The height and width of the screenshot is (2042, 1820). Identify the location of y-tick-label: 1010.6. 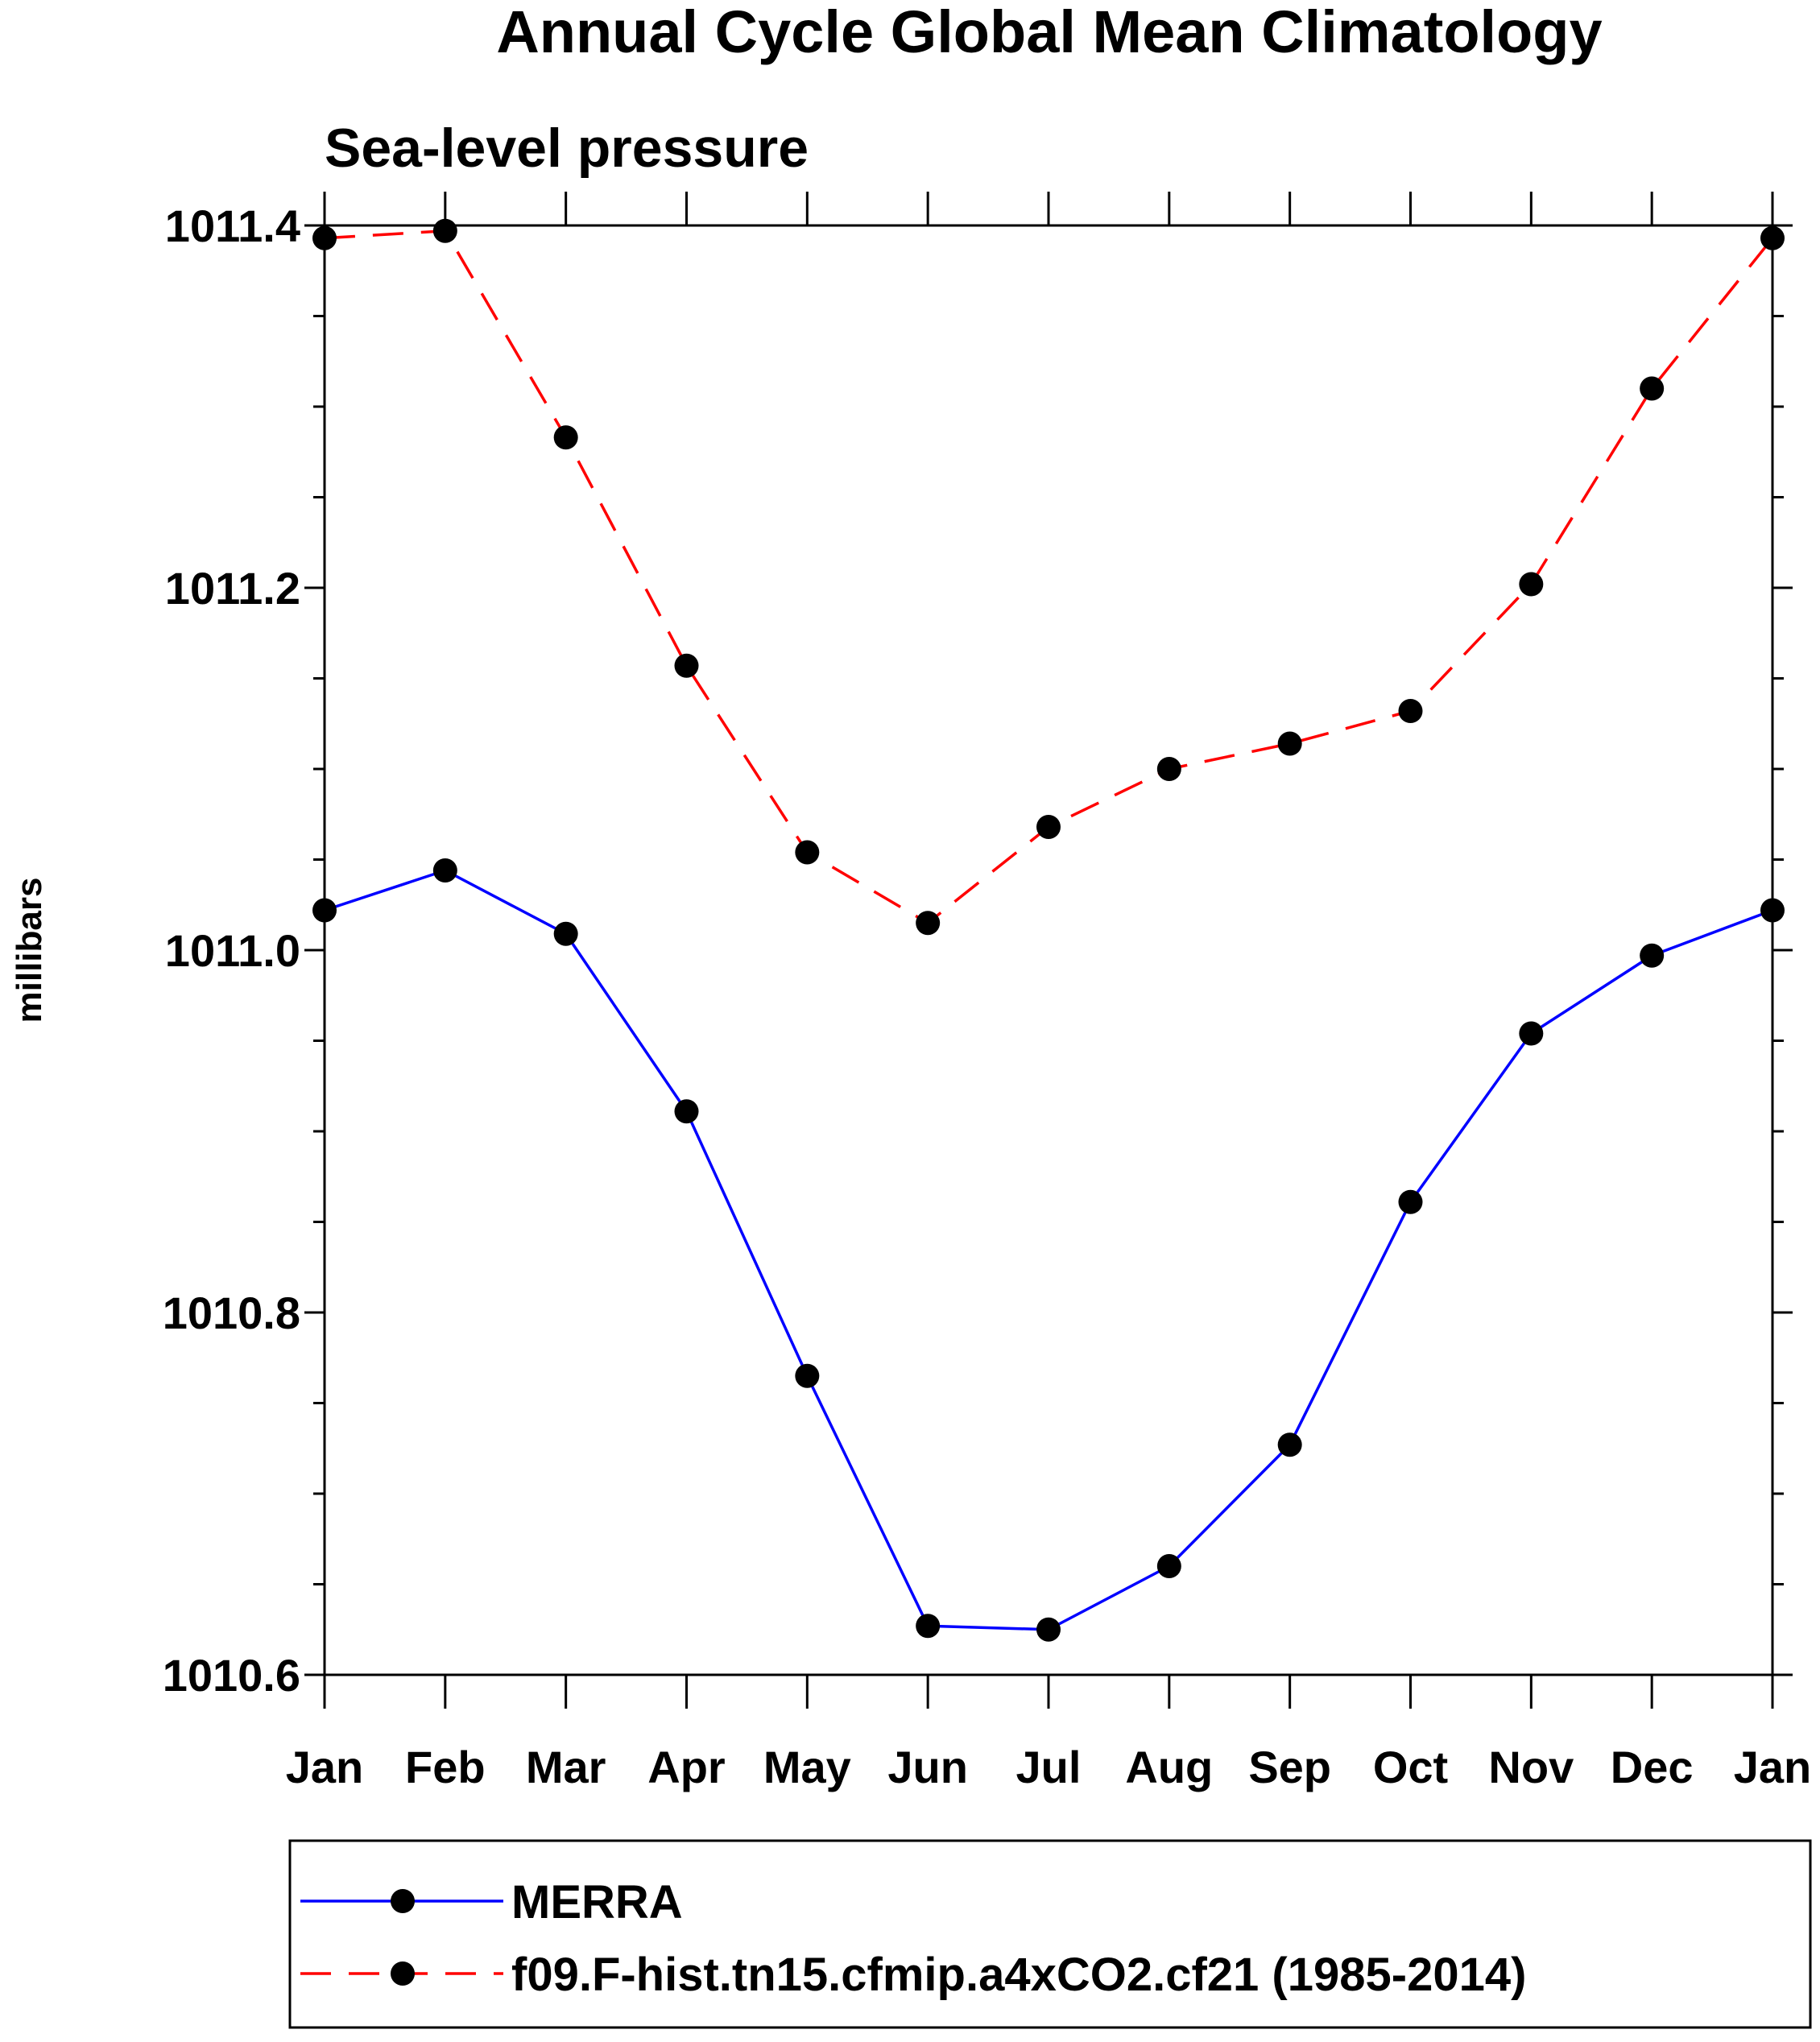
(232, 1675).